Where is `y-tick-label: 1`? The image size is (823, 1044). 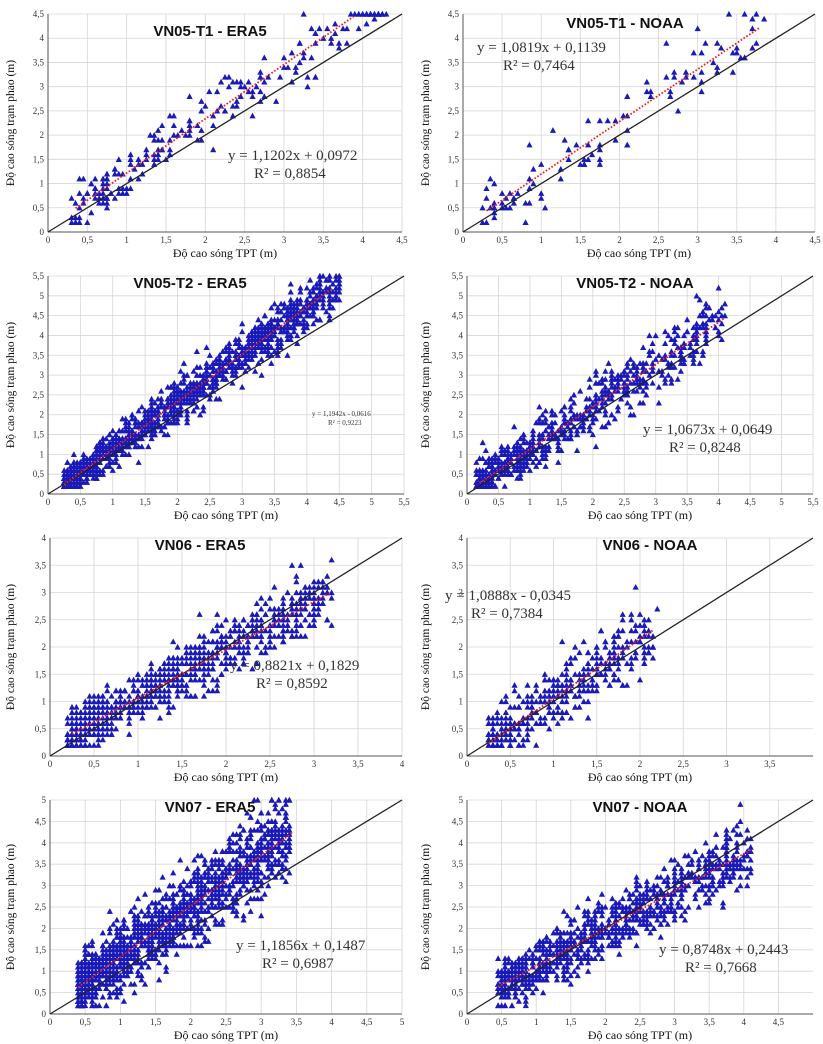
y-tick-label: 1 is located at coordinates (42, 454).